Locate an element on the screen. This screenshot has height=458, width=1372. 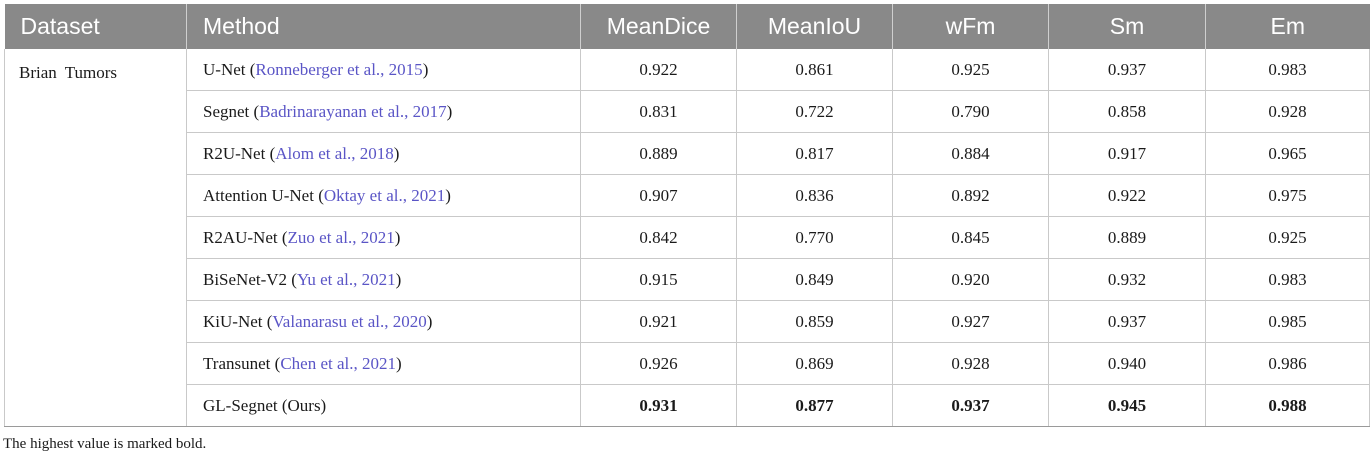
metric-value: 0.770 is located at coordinates (814, 237).